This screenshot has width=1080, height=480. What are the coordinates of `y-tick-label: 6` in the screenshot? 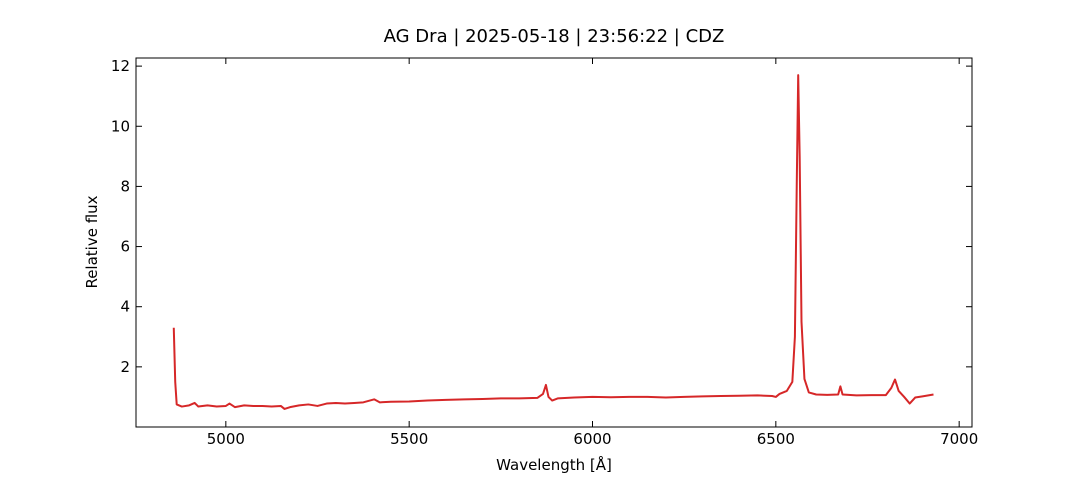 It's located at (125, 247).